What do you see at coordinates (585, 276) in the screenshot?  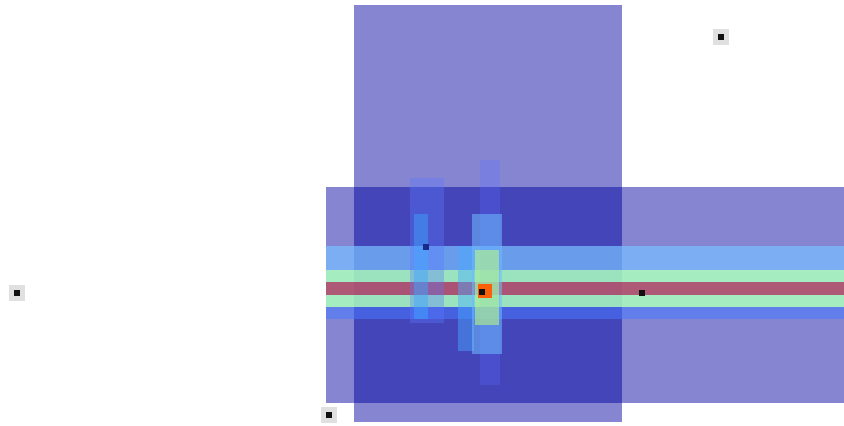 I see `light-green-band-upper` at bounding box center [585, 276].